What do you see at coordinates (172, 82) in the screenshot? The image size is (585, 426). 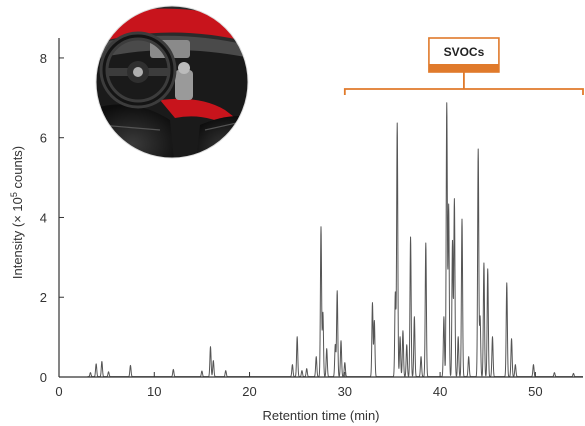 I see `car-interior-image` at bounding box center [172, 82].